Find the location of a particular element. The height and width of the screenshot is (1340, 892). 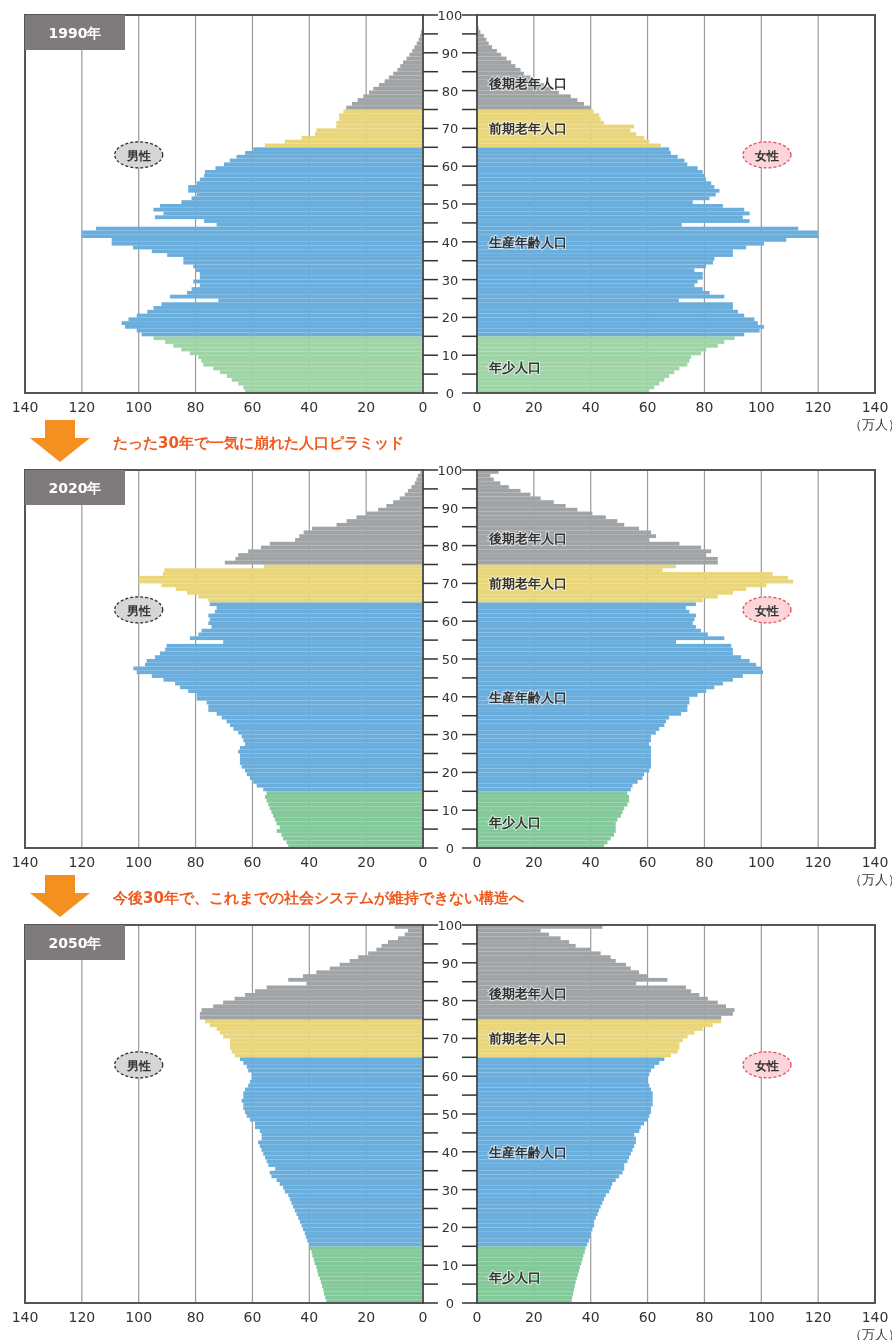

text: 2020年 is located at coordinates (75, 488).